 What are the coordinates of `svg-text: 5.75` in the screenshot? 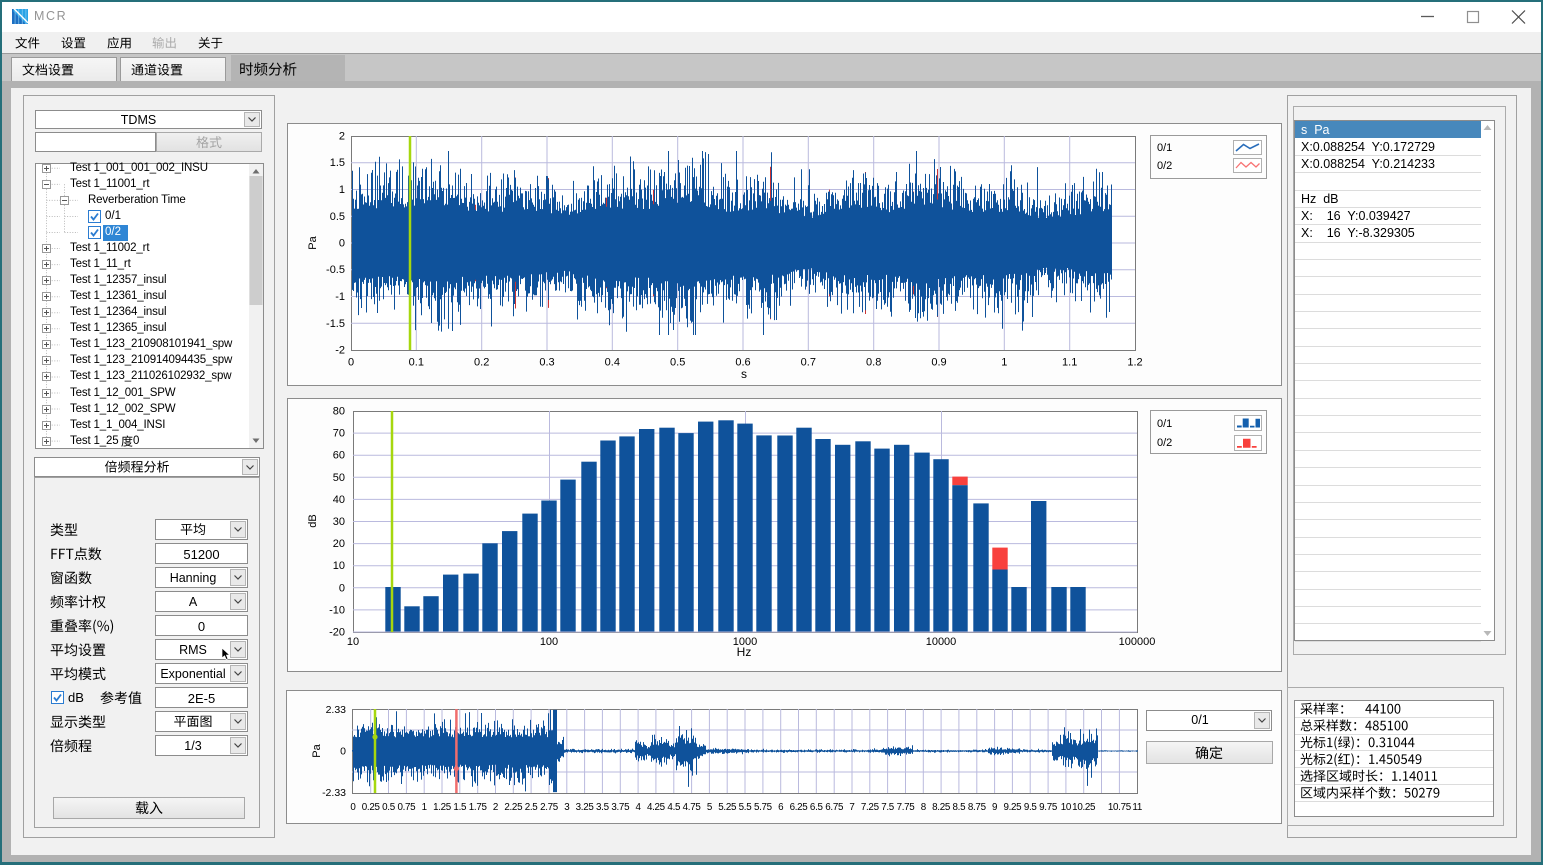 It's located at (763, 807).